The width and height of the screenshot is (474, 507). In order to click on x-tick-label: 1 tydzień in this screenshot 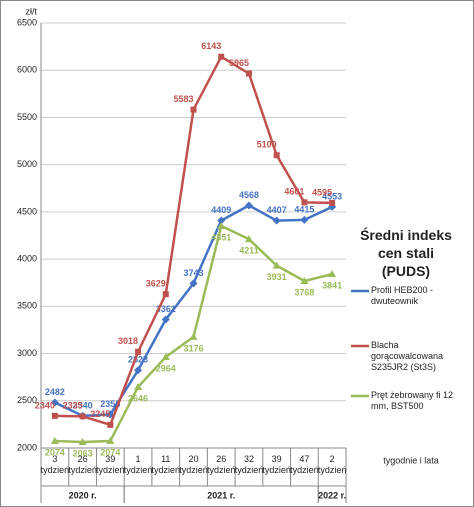, I will do `click(138, 464)`.